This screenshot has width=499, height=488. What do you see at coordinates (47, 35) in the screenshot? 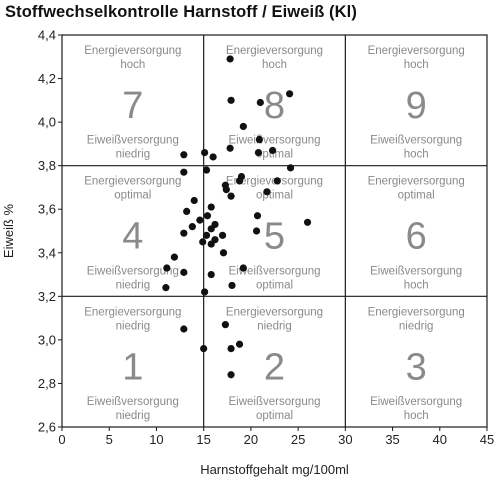
I see `y-tick-label: 4,4` at bounding box center [47, 35].